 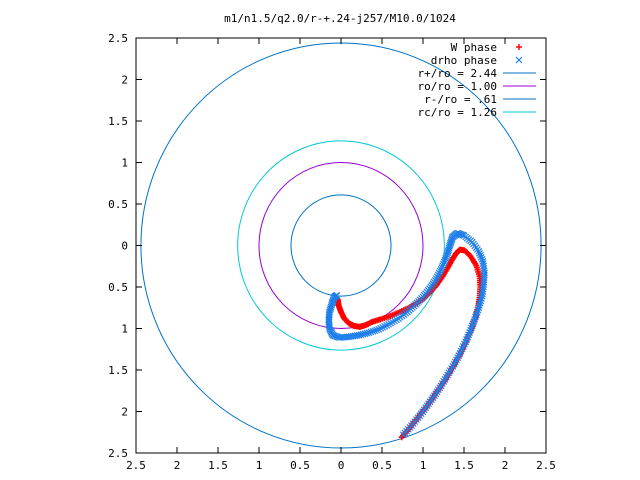 I want to click on circle-r-trace, so click(x=341, y=245).